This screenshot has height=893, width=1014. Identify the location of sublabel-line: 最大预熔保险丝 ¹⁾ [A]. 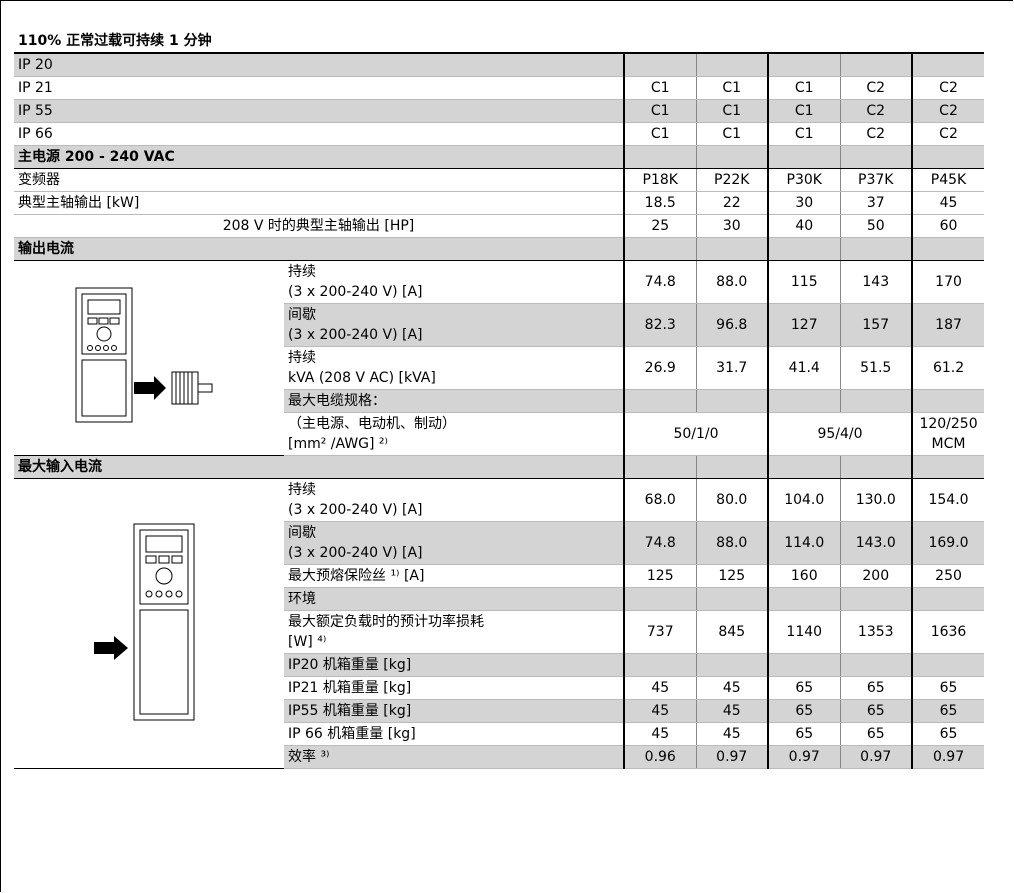
(356, 576).